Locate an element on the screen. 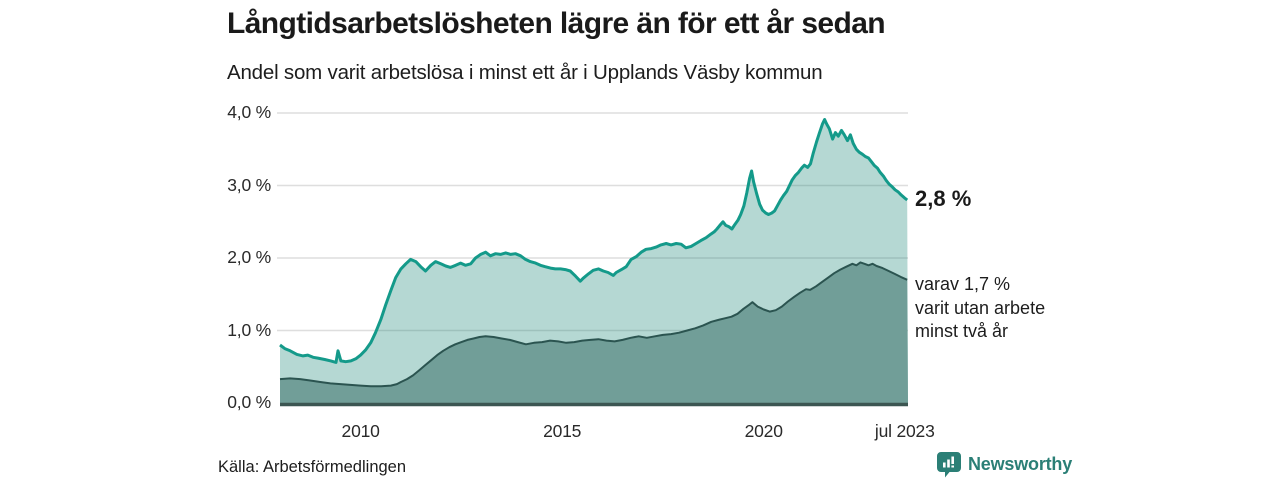  secondary-value-line3: minst två år is located at coordinates (962, 331).